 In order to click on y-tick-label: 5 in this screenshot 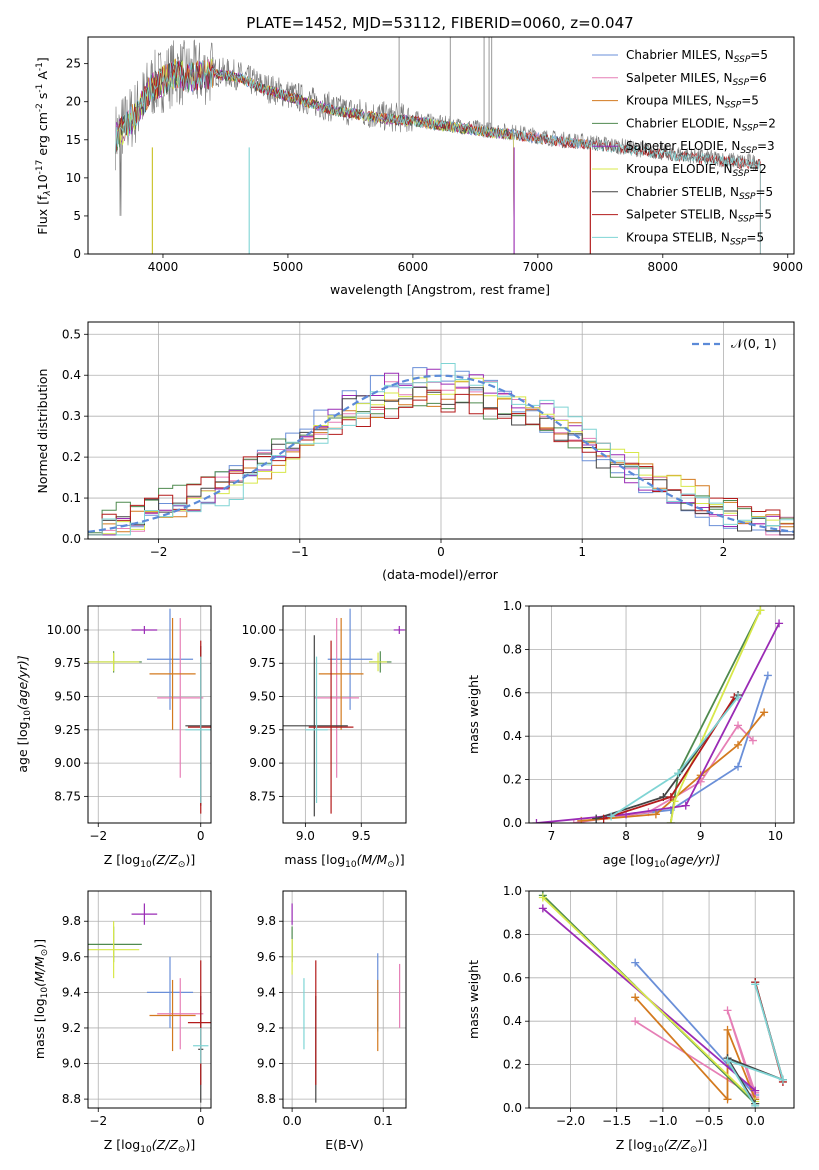, I will do `click(77, 216)`.